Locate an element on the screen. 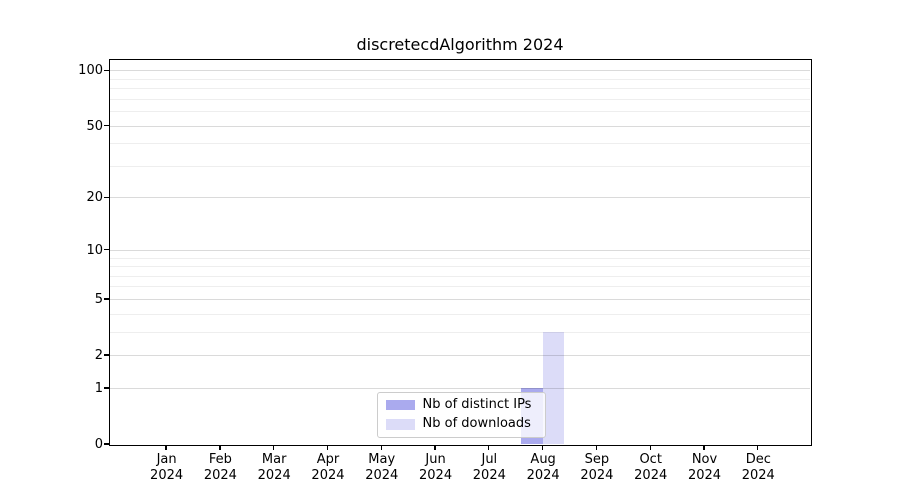 This screenshot has height=500, width=900. y-tick-label: 50 is located at coordinates (94, 126).